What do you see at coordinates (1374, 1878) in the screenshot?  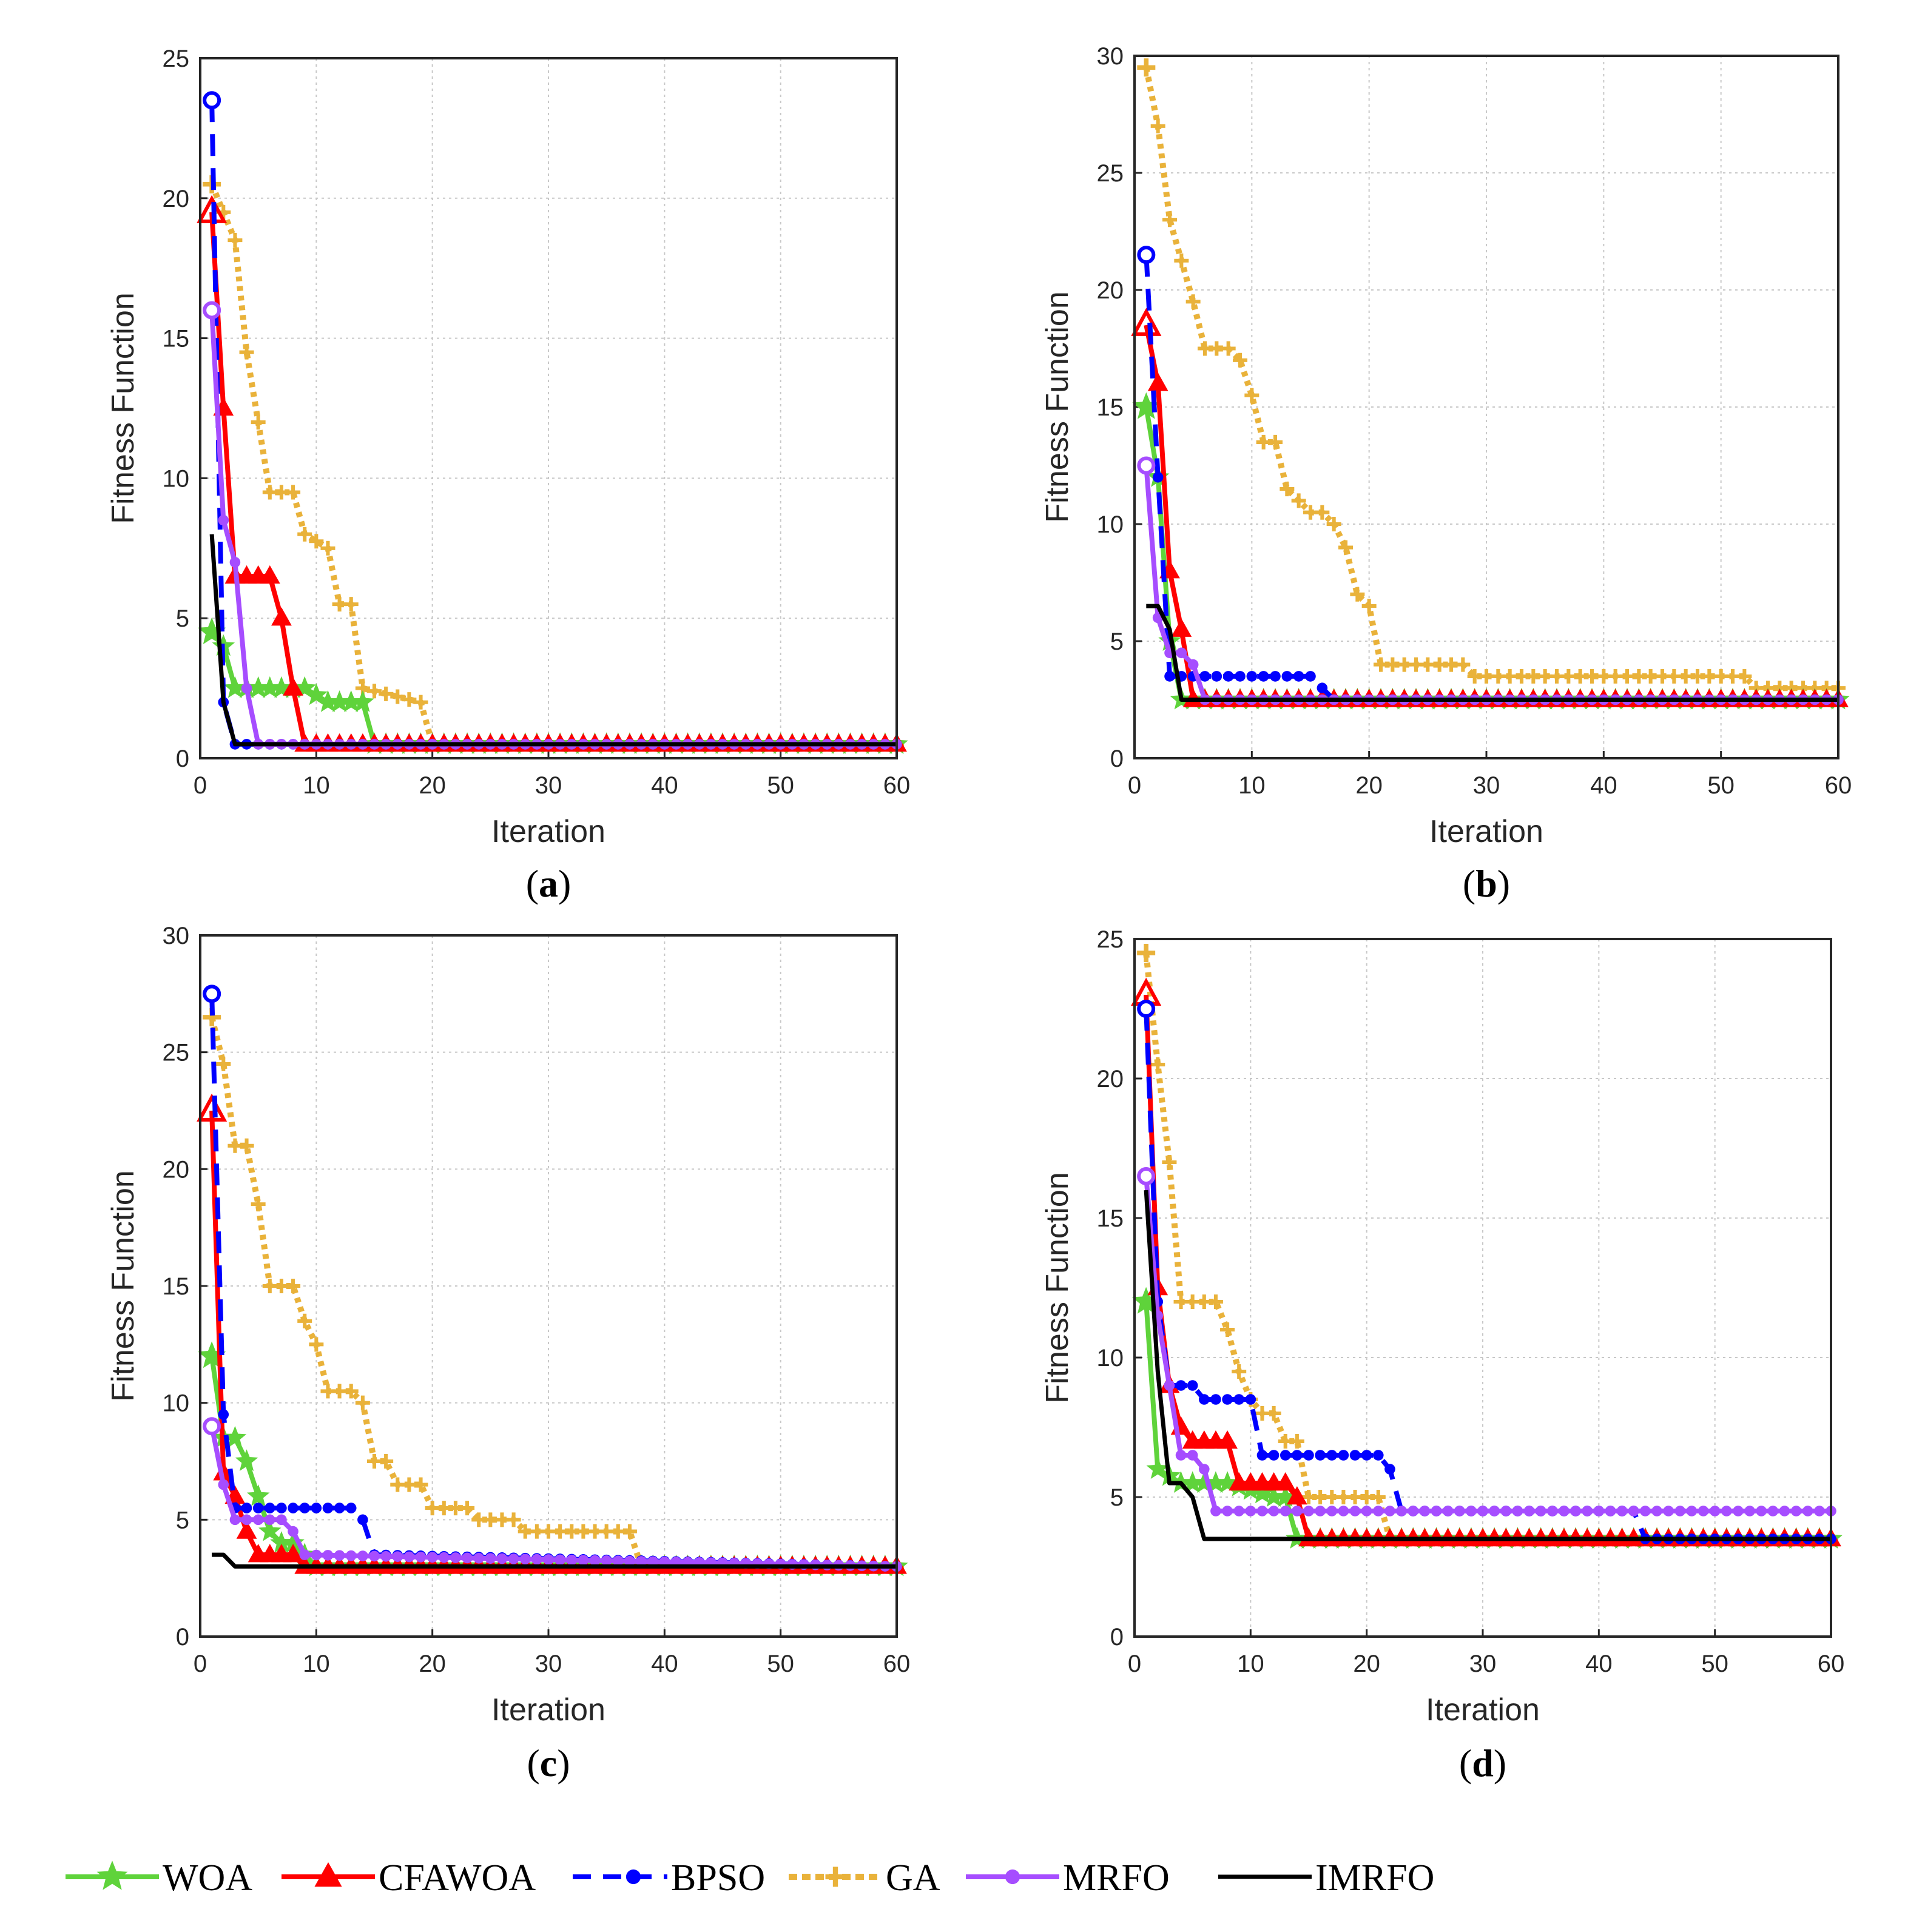 I see `legend-label: IMRFO` at bounding box center [1374, 1878].